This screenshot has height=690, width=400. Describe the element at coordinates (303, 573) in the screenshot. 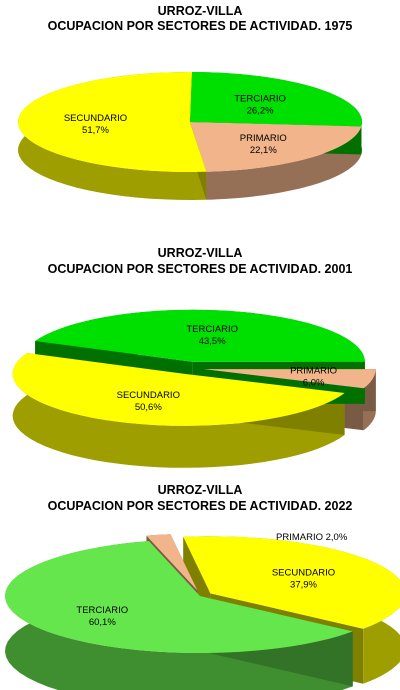

I see `chart-3-label-secundario: SECUNDARIO` at that location.